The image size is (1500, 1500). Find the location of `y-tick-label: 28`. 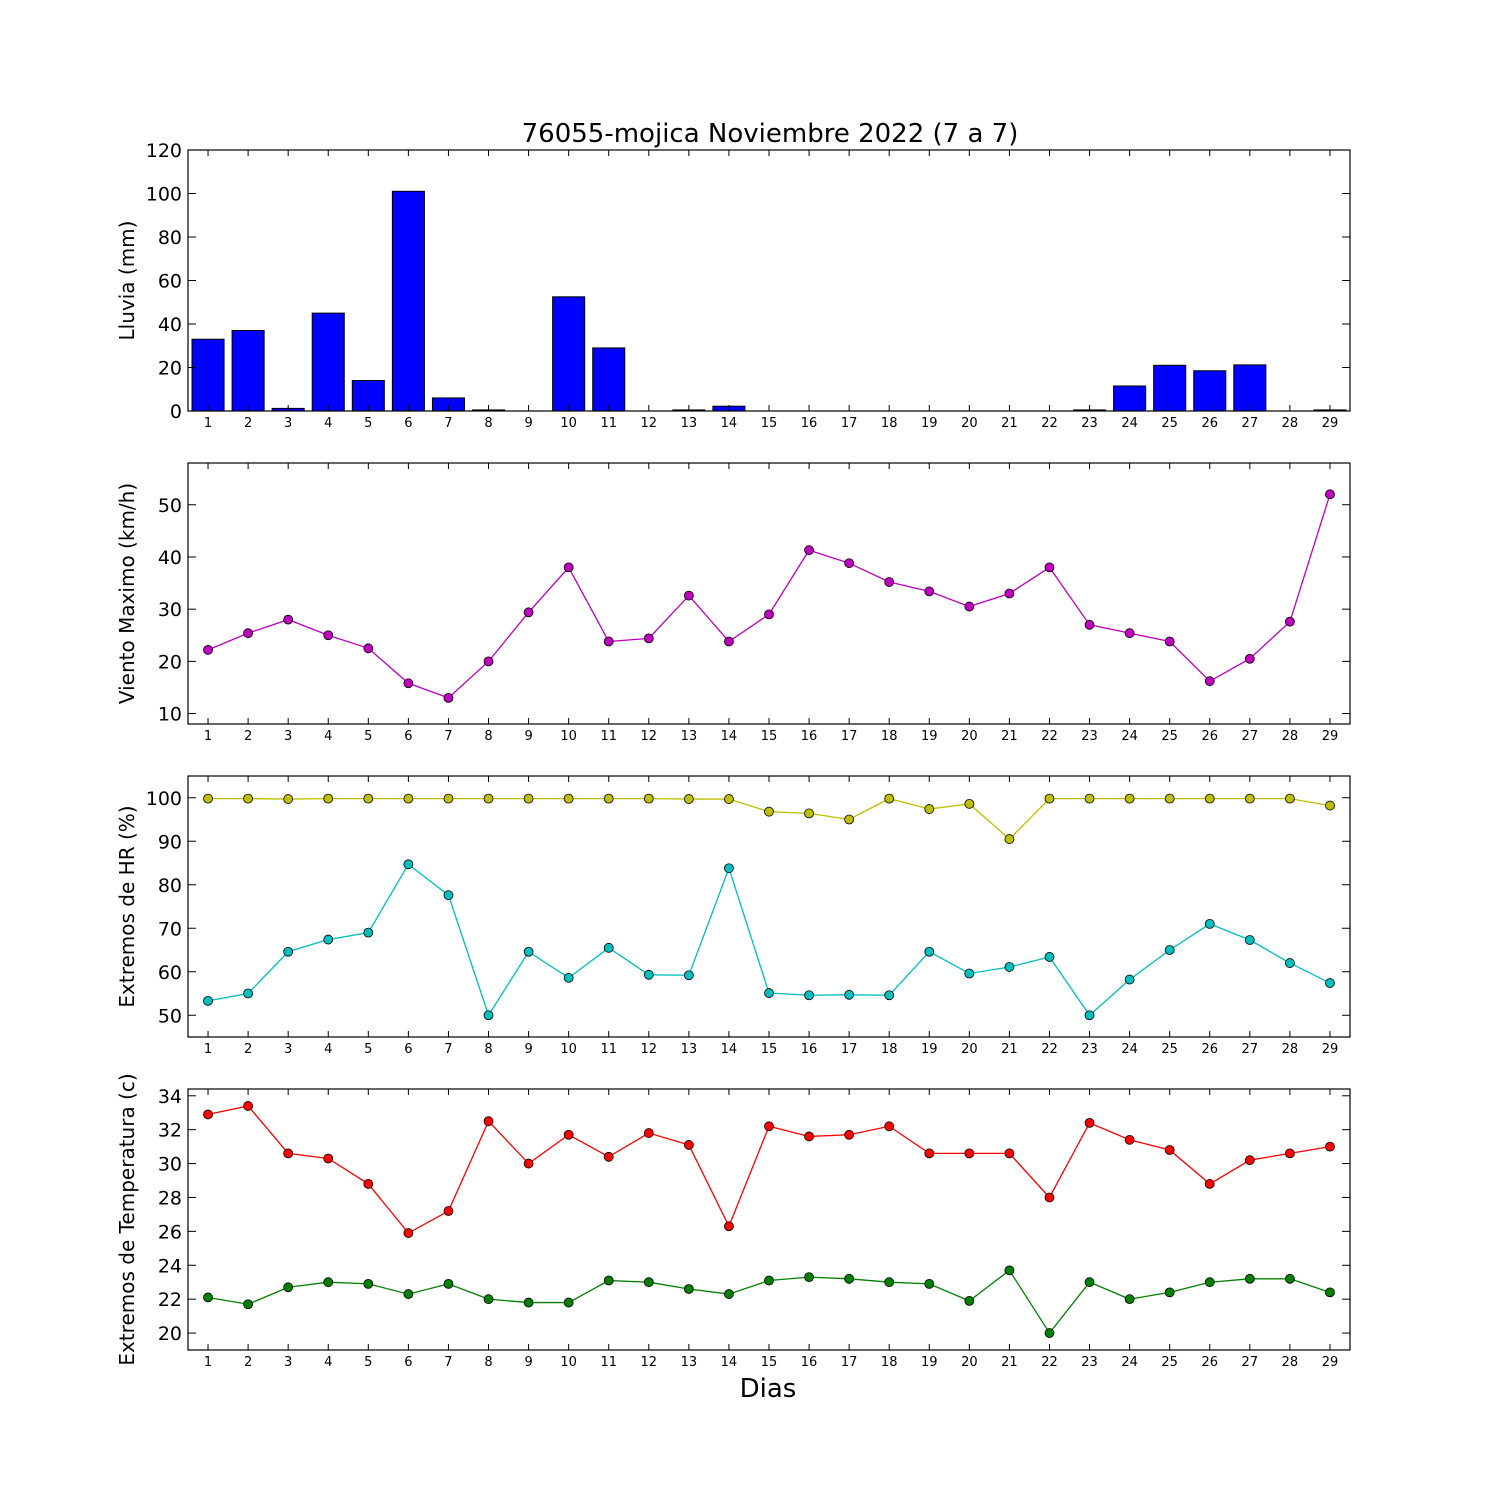

y-tick-label: 28 is located at coordinates (170, 1198).